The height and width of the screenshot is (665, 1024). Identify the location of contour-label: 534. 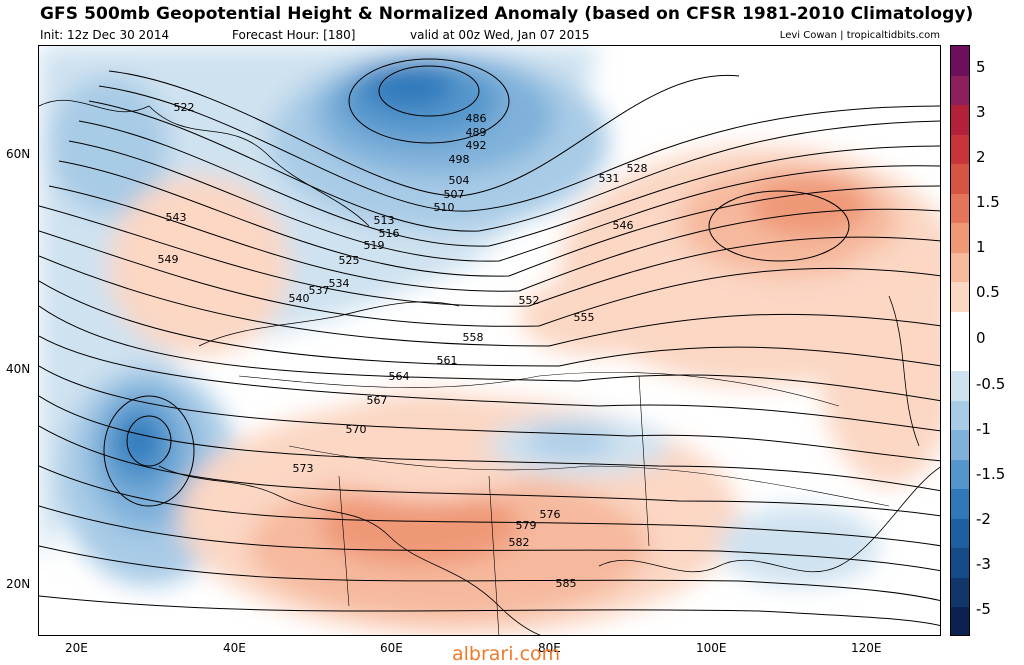
(339, 283).